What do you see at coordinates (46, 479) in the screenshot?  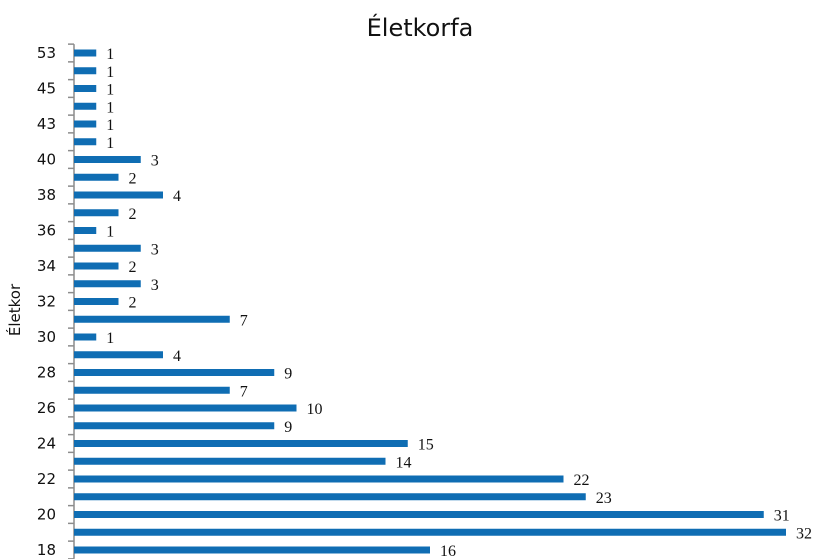 I see `y-tick-label: 22` at bounding box center [46, 479].